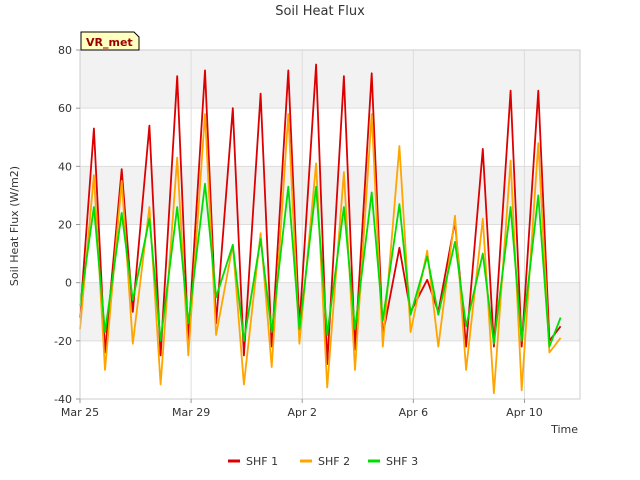 The height and width of the screenshot is (480, 640). What do you see at coordinates (65, 108) in the screenshot?
I see `y-tick-label: 60` at bounding box center [65, 108].